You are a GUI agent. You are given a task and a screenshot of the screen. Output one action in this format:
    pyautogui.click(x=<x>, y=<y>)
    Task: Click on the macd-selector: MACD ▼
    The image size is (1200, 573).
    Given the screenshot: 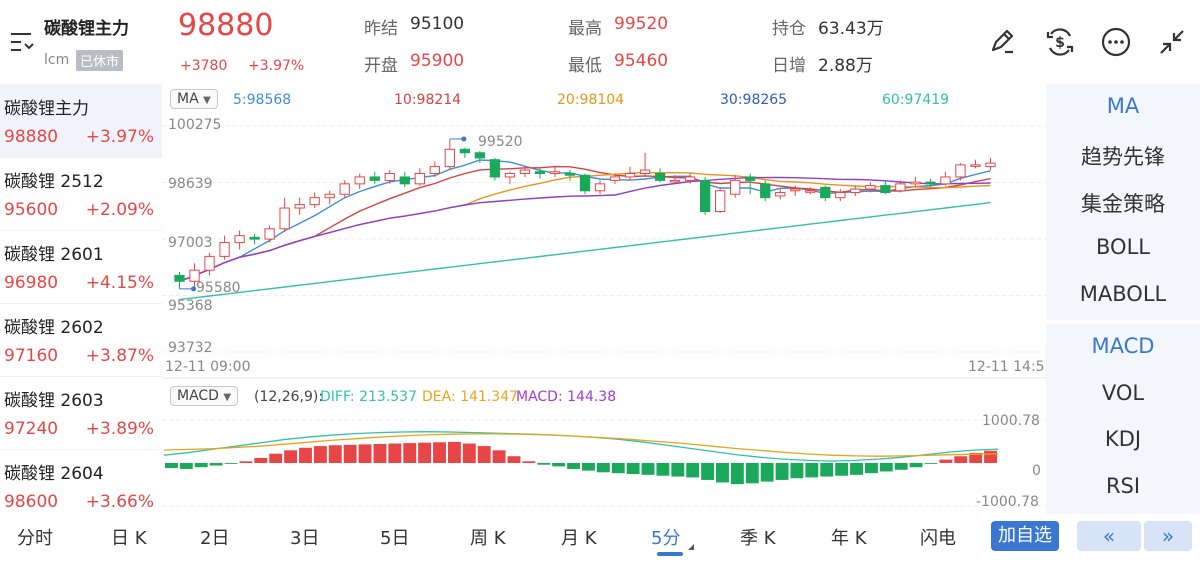 What is the action you would take?
    pyautogui.click(x=204, y=396)
    